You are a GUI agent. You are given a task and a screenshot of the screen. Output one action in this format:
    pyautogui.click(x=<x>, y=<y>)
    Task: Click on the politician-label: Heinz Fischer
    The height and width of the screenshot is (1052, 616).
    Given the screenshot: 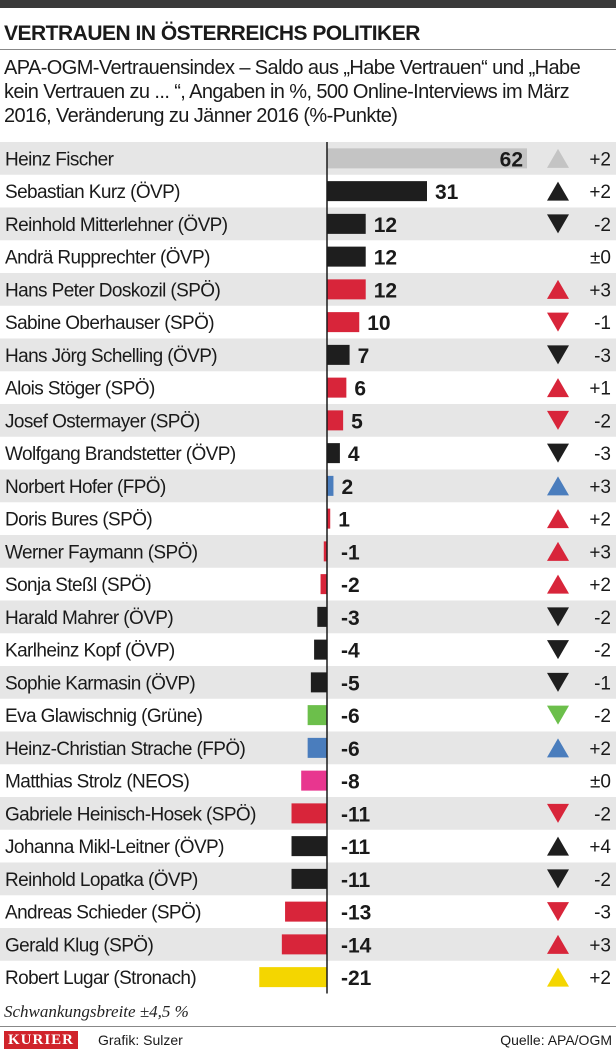 What is the action you would take?
    pyautogui.click(x=60, y=159)
    